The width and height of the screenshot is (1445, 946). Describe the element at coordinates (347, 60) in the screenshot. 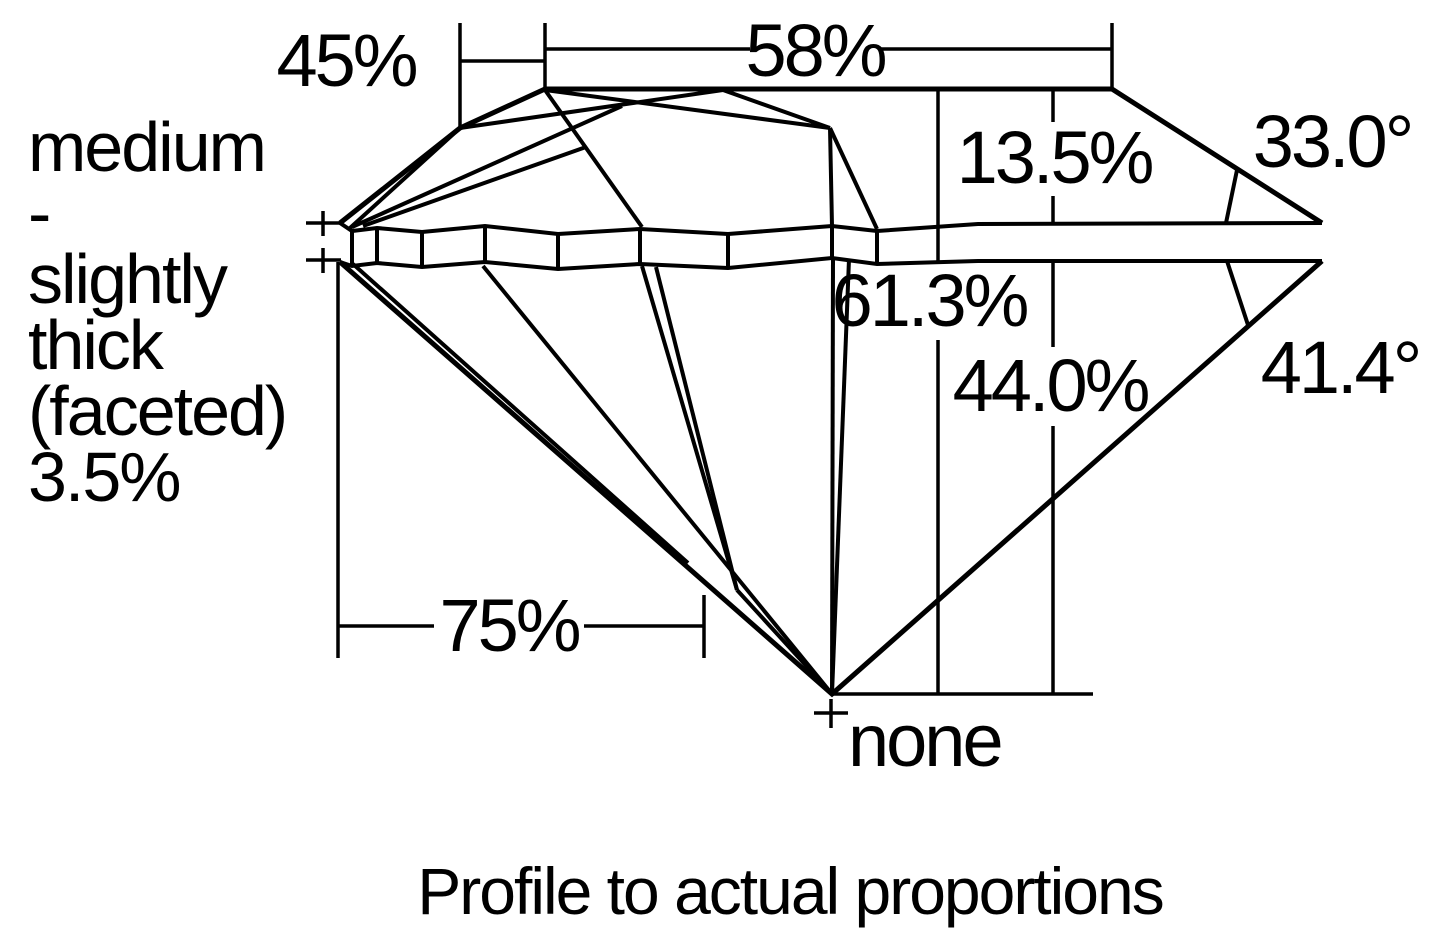

I see `star-facet-length-label: 45%` at that location.